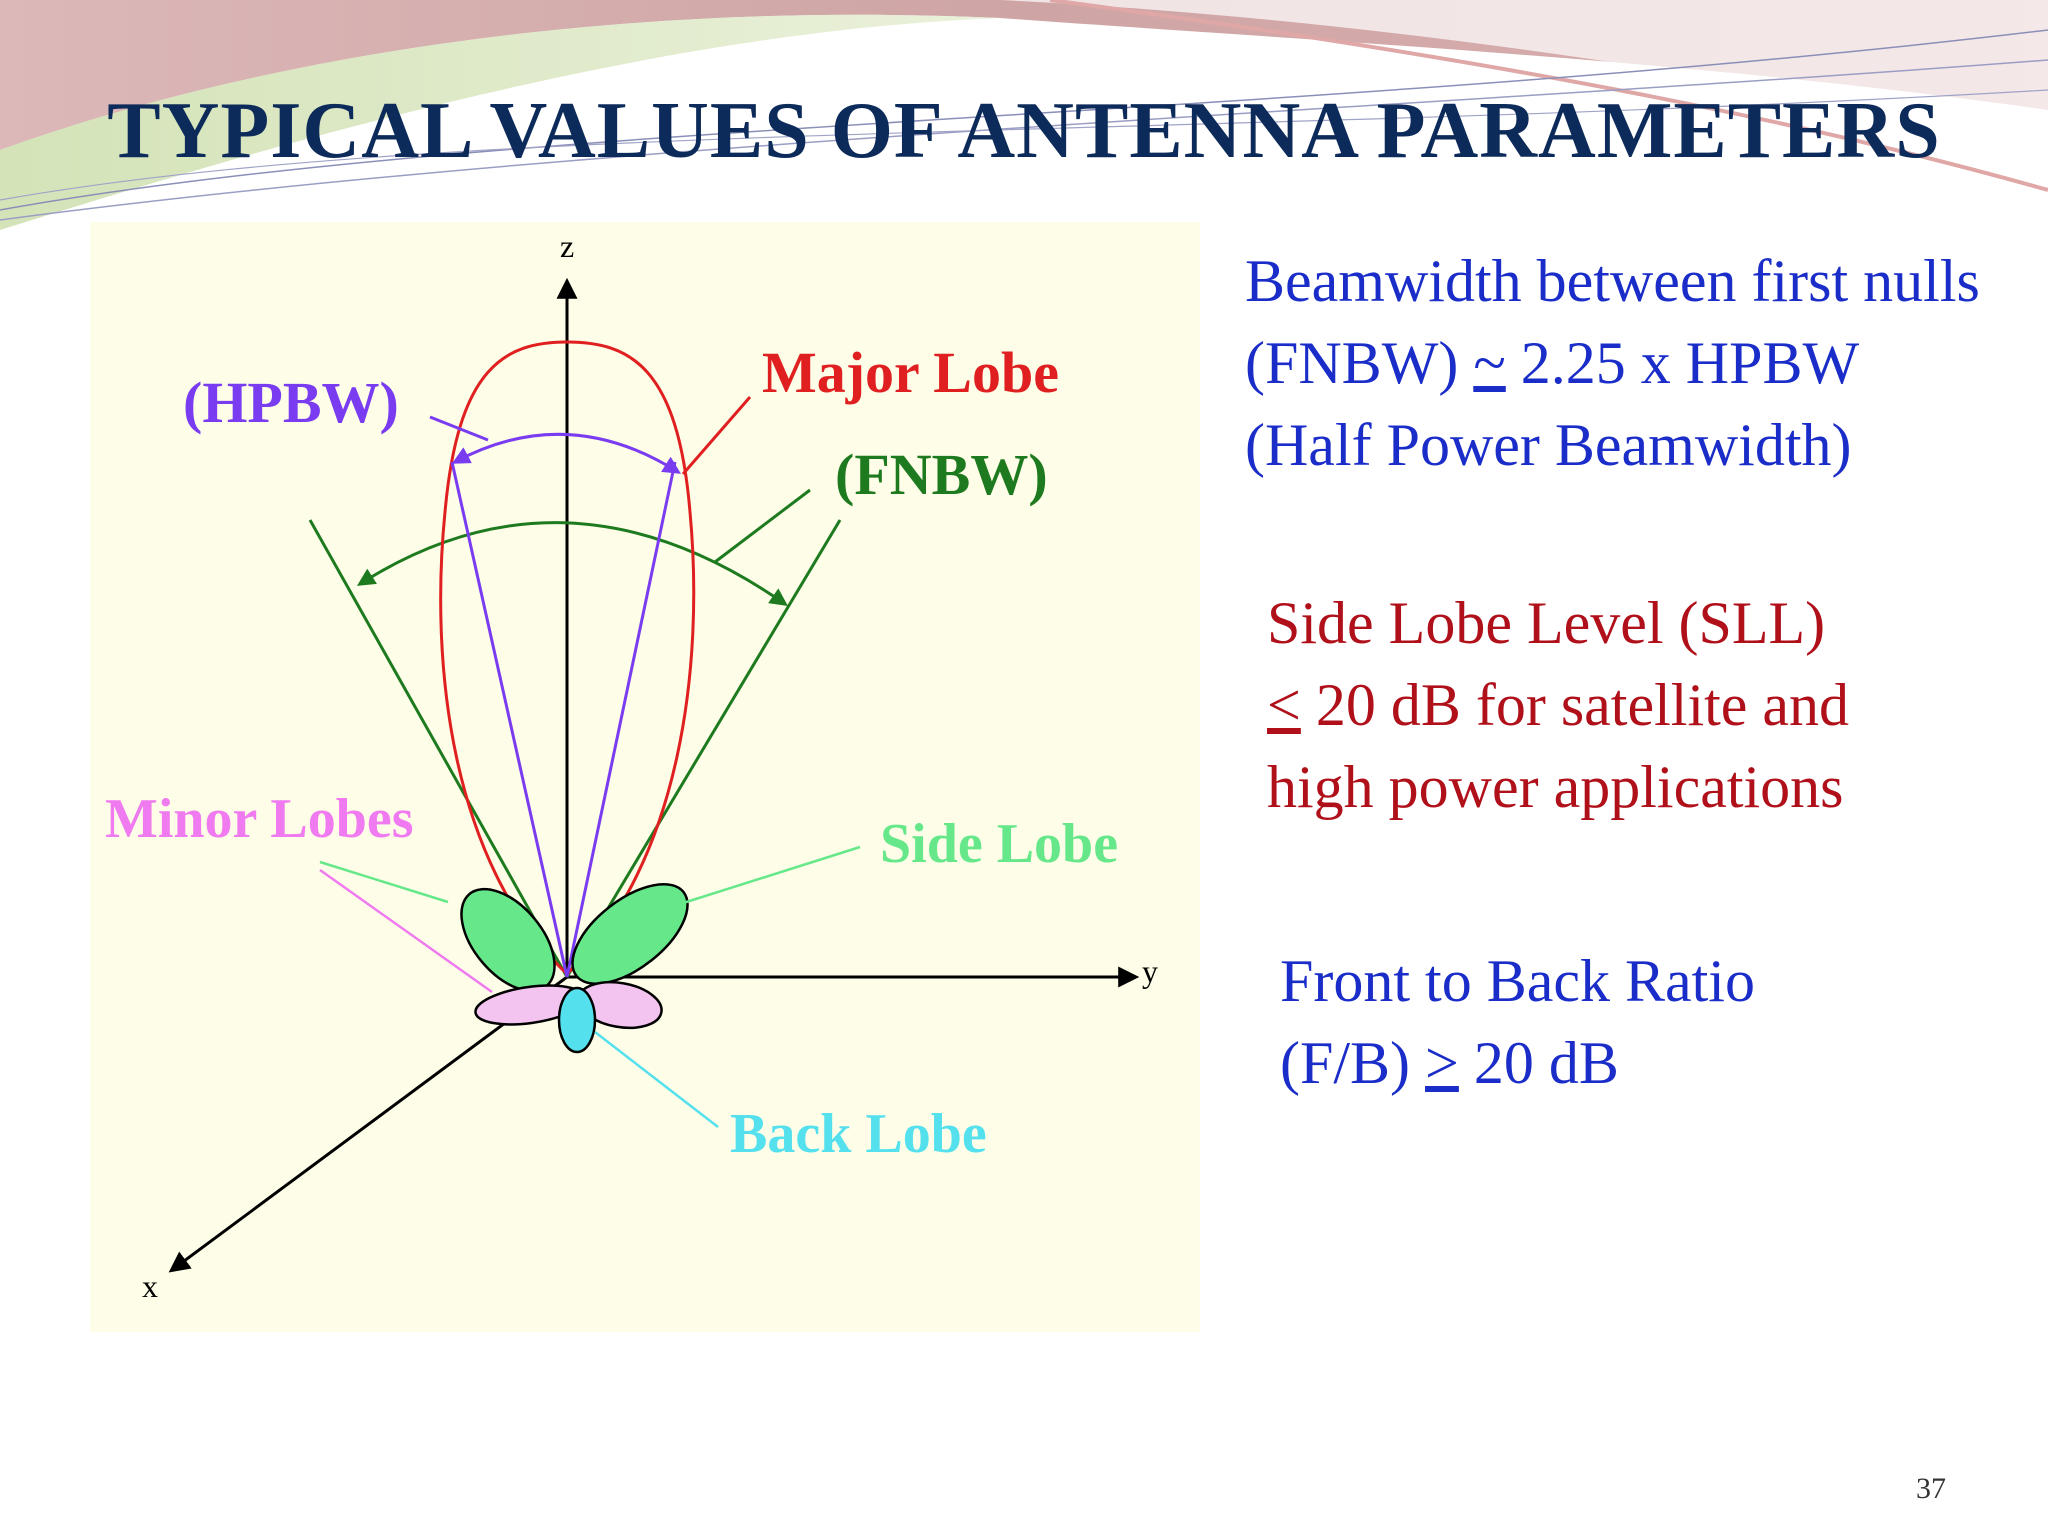 The image size is (2048, 1536). I want to click on page-number: 37, so click(1931, 1488).